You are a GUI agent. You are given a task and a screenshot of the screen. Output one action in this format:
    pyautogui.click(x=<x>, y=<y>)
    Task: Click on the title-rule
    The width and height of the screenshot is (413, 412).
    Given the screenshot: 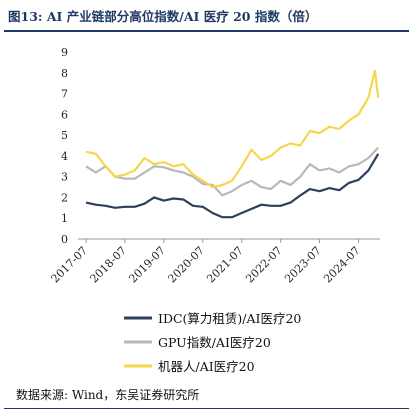 What is the action you would take?
    pyautogui.click(x=206, y=31)
    